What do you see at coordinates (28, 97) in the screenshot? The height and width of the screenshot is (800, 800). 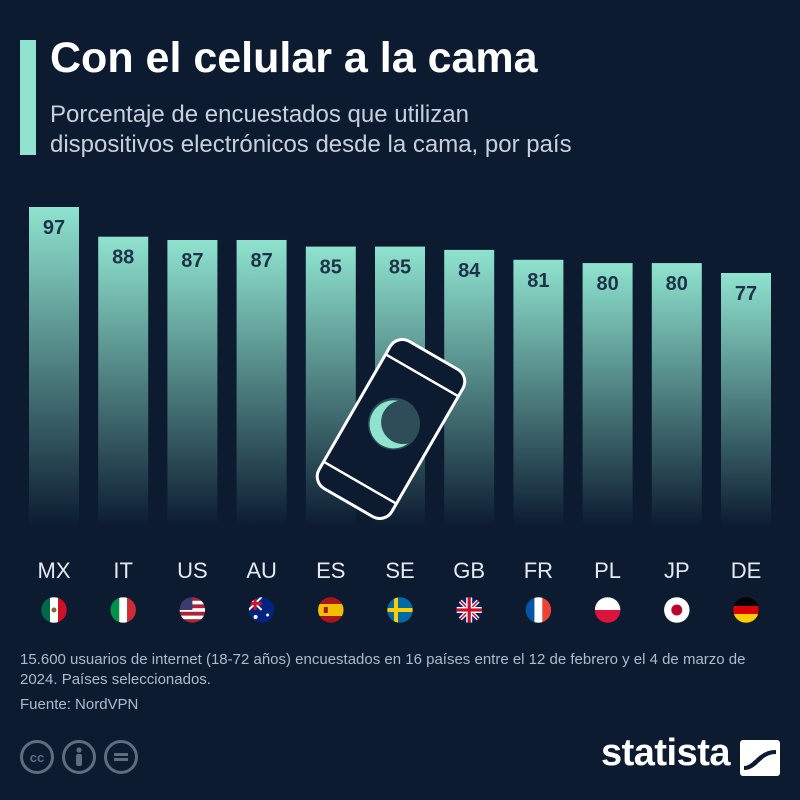 I see `title-accent-bar` at bounding box center [28, 97].